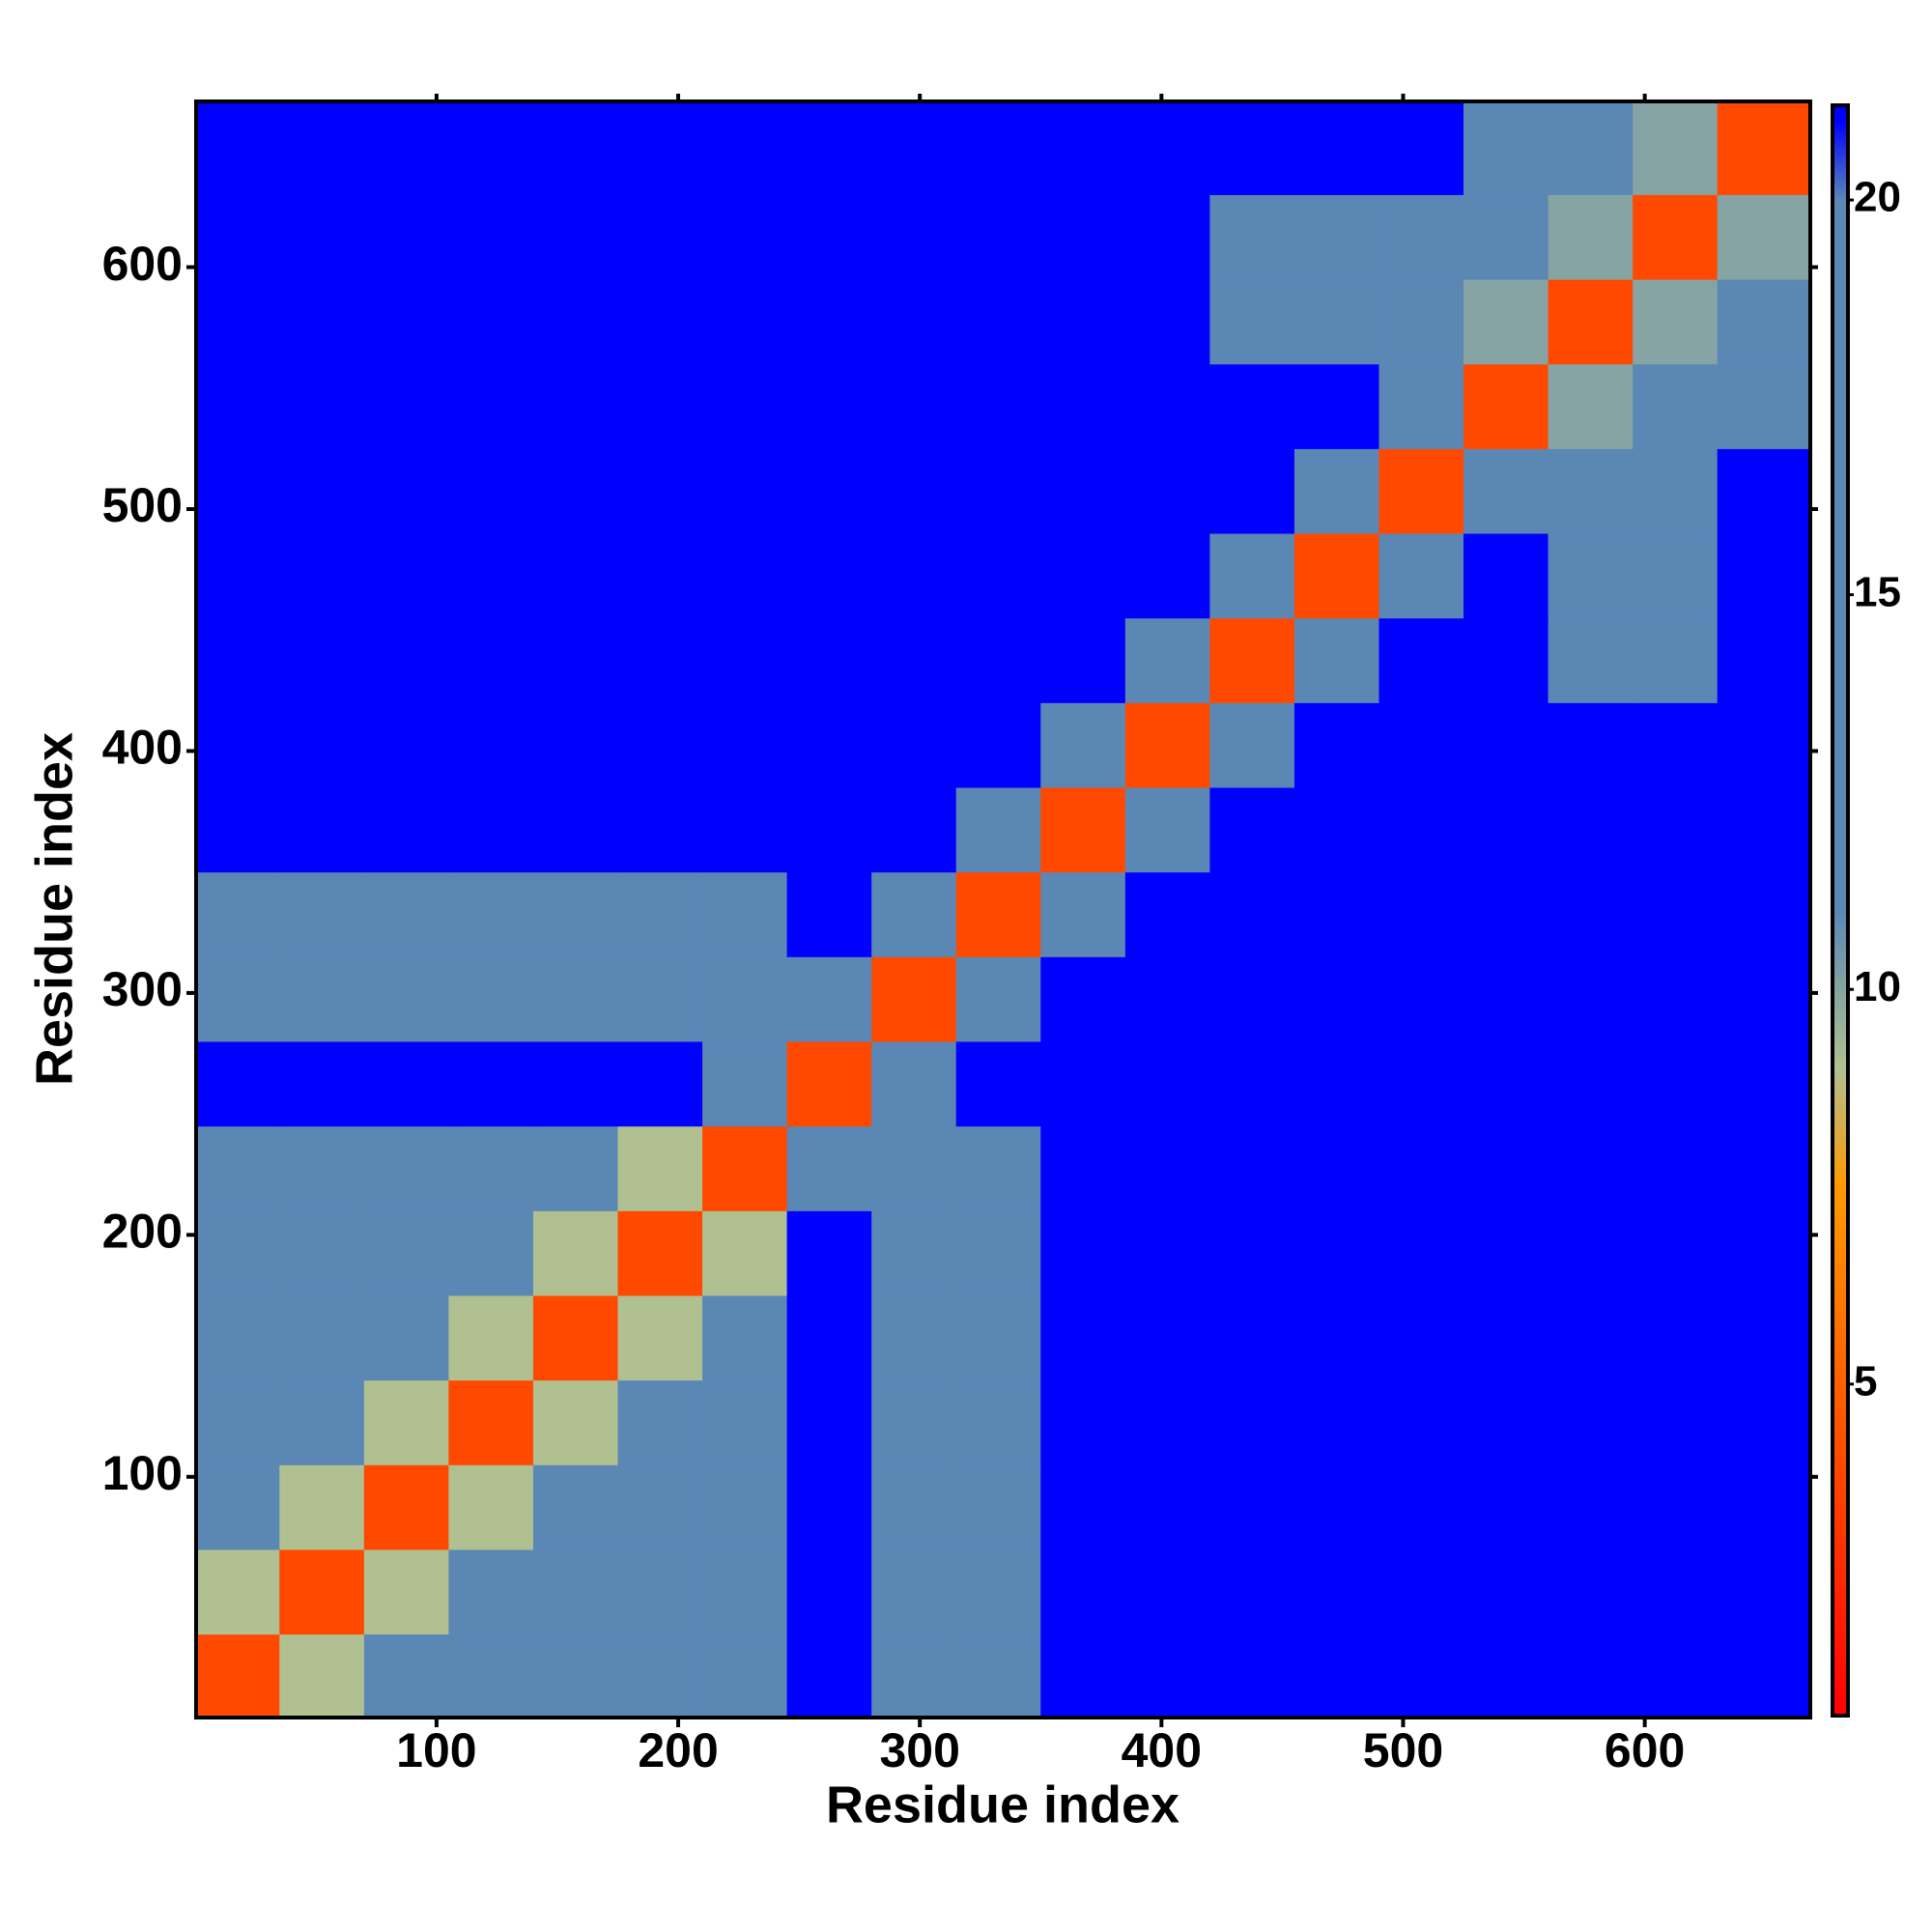  Describe the element at coordinates (1877, 591) in the screenshot. I see `colorbar-tick-label: 15` at that location.